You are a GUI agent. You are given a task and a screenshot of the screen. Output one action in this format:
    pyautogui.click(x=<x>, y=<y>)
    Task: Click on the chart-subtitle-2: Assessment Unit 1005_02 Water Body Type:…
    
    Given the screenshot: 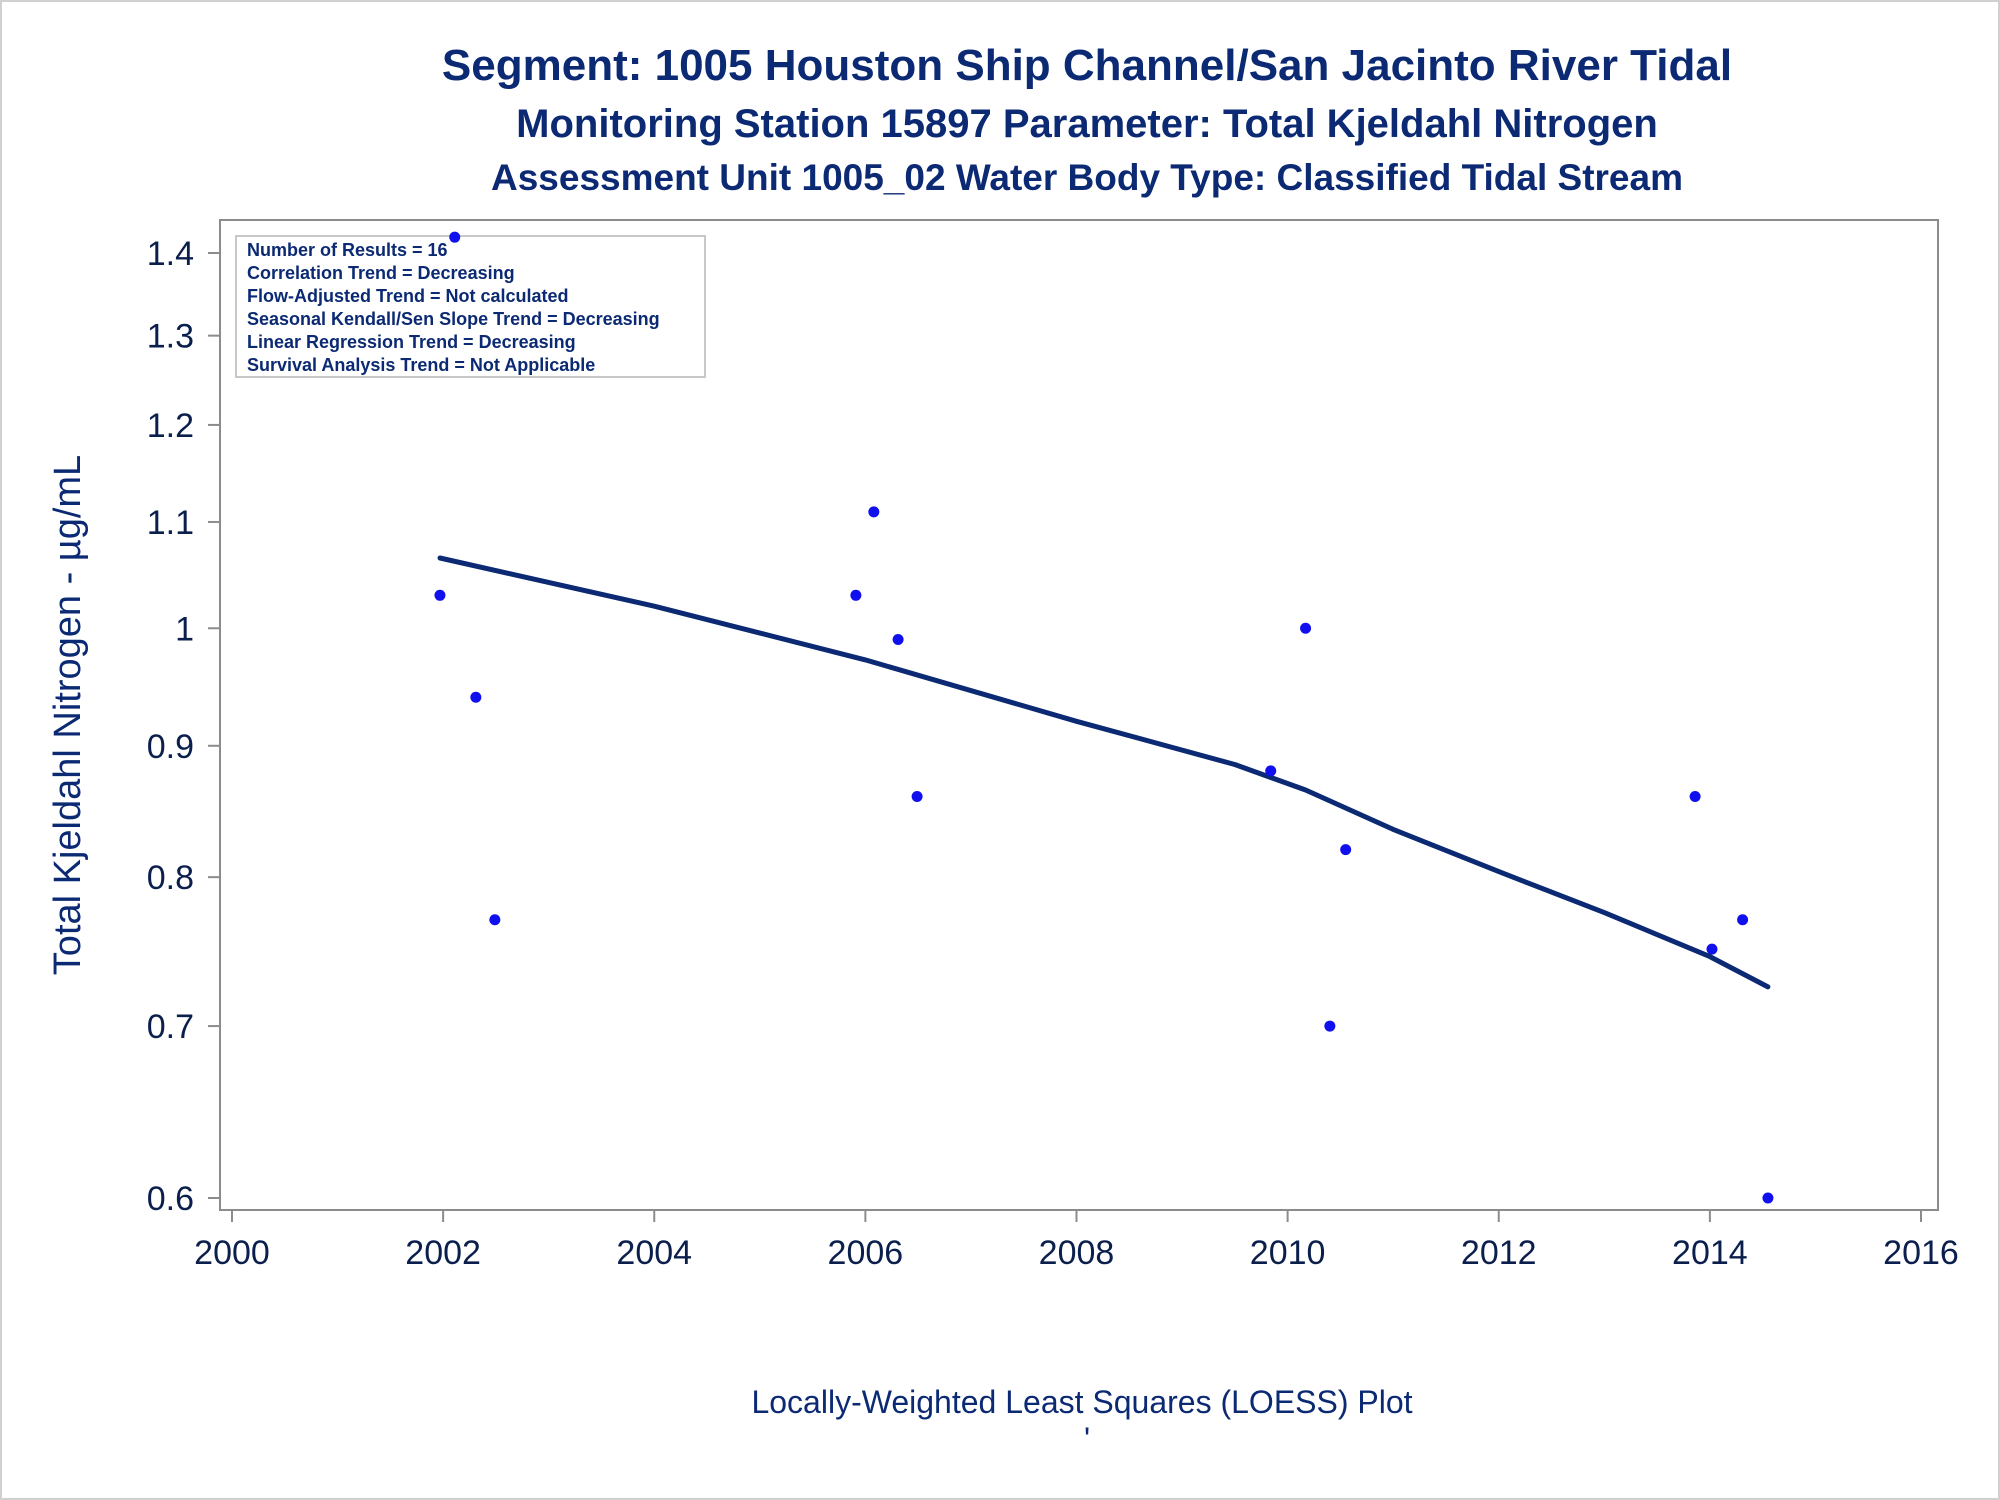 What is the action you would take?
    pyautogui.click(x=1087, y=177)
    